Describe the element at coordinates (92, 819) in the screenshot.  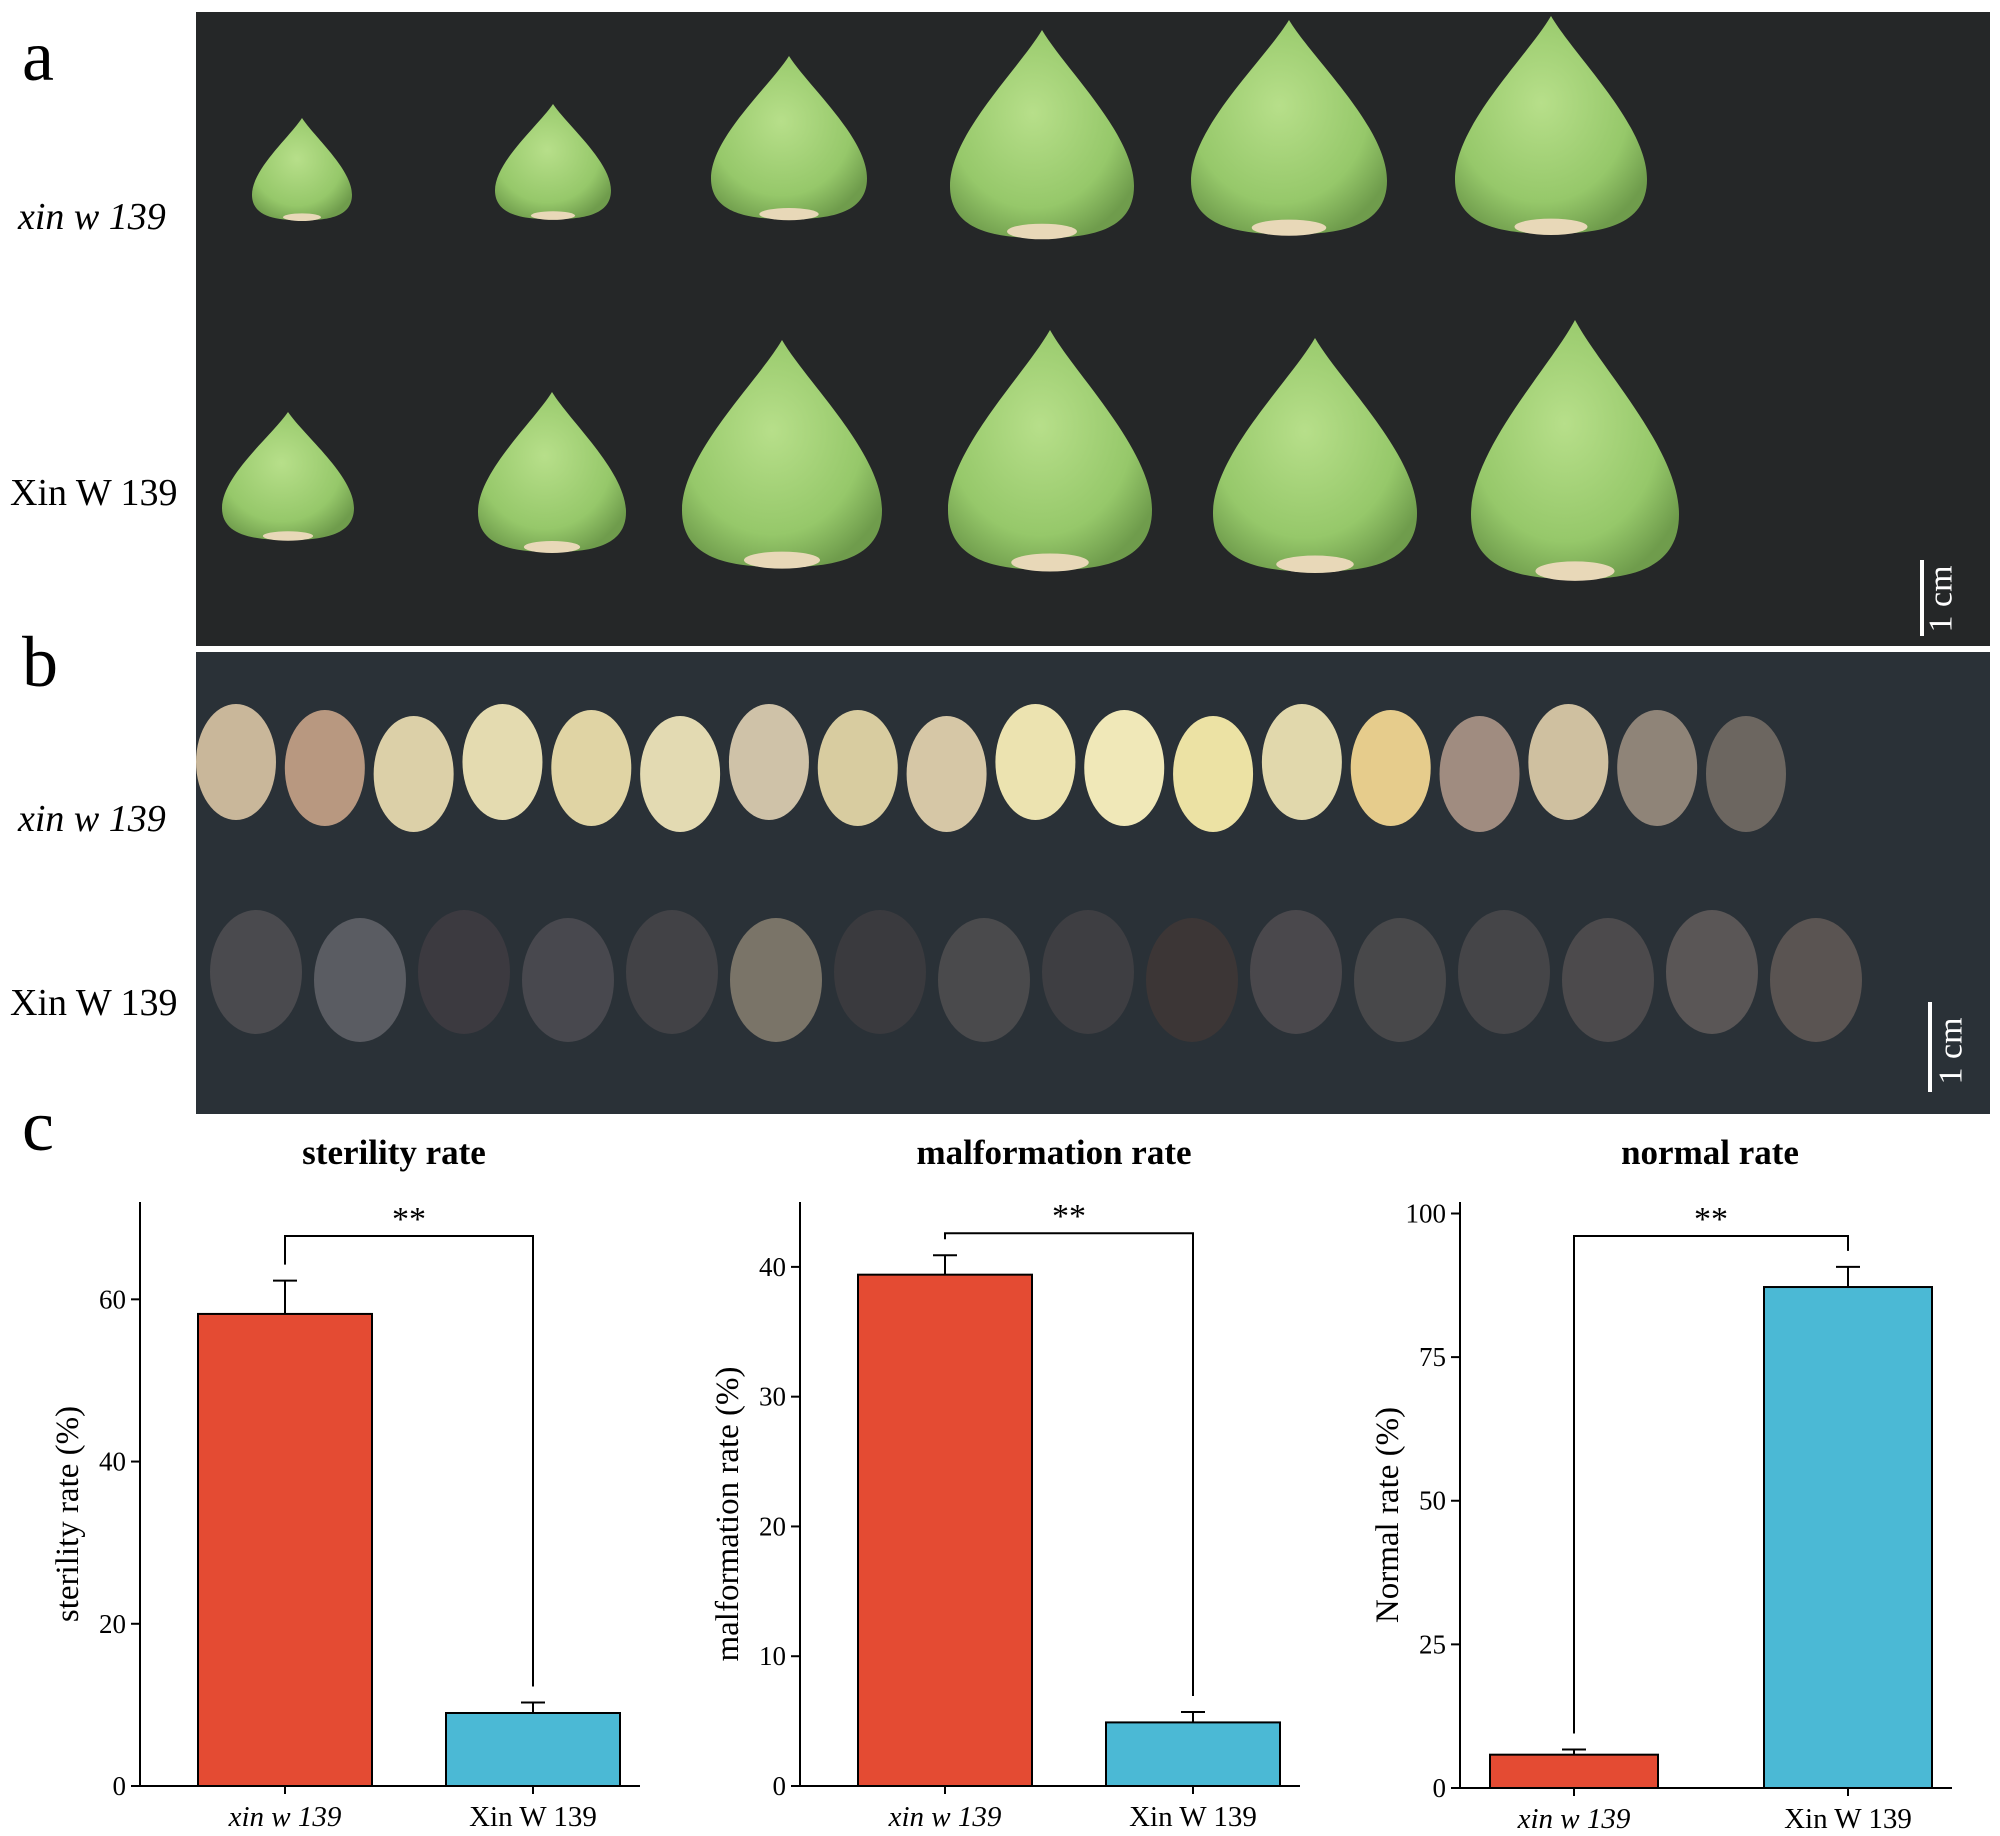
I see `panel-b-row-label-mutant: xin w 139` at that location.